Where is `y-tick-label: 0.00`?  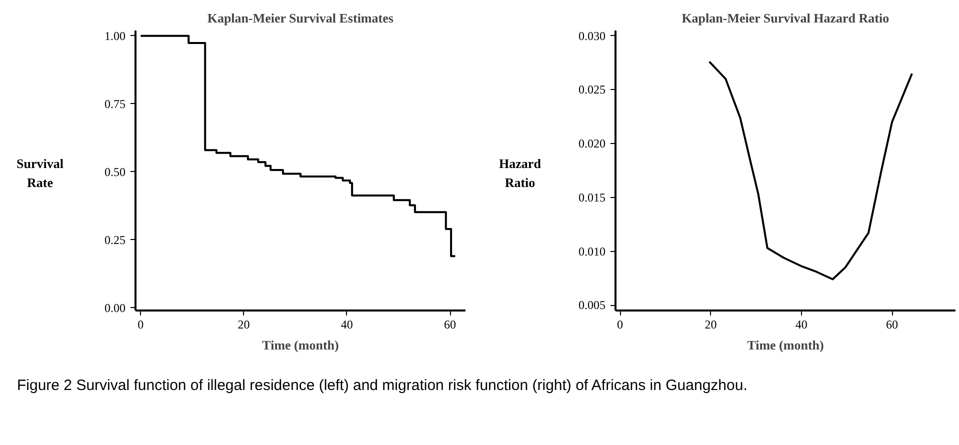
y-tick-label: 0.00 is located at coordinates (115, 307).